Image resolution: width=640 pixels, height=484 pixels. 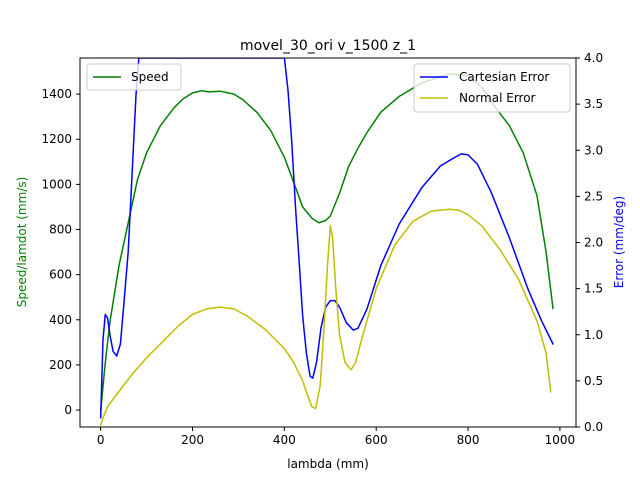 What do you see at coordinates (60, 230) in the screenshot?
I see `y-left-tick-label: 800` at bounding box center [60, 230].